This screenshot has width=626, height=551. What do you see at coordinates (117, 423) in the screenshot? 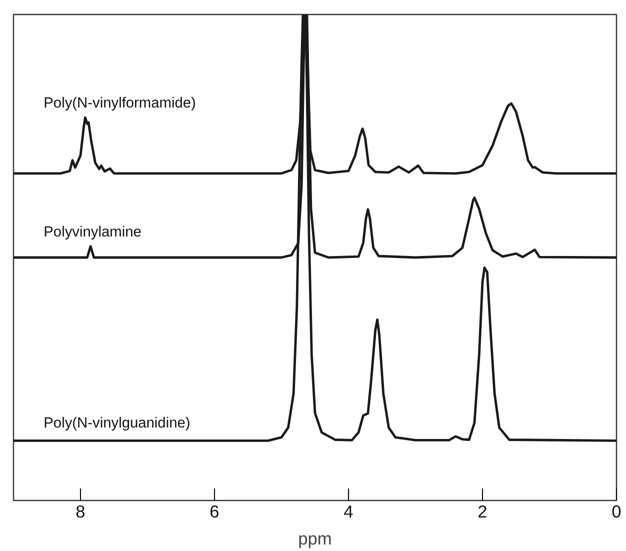
I see `series-label: Poly(N-vinylguanidine)` at bounding box center [117, 423].